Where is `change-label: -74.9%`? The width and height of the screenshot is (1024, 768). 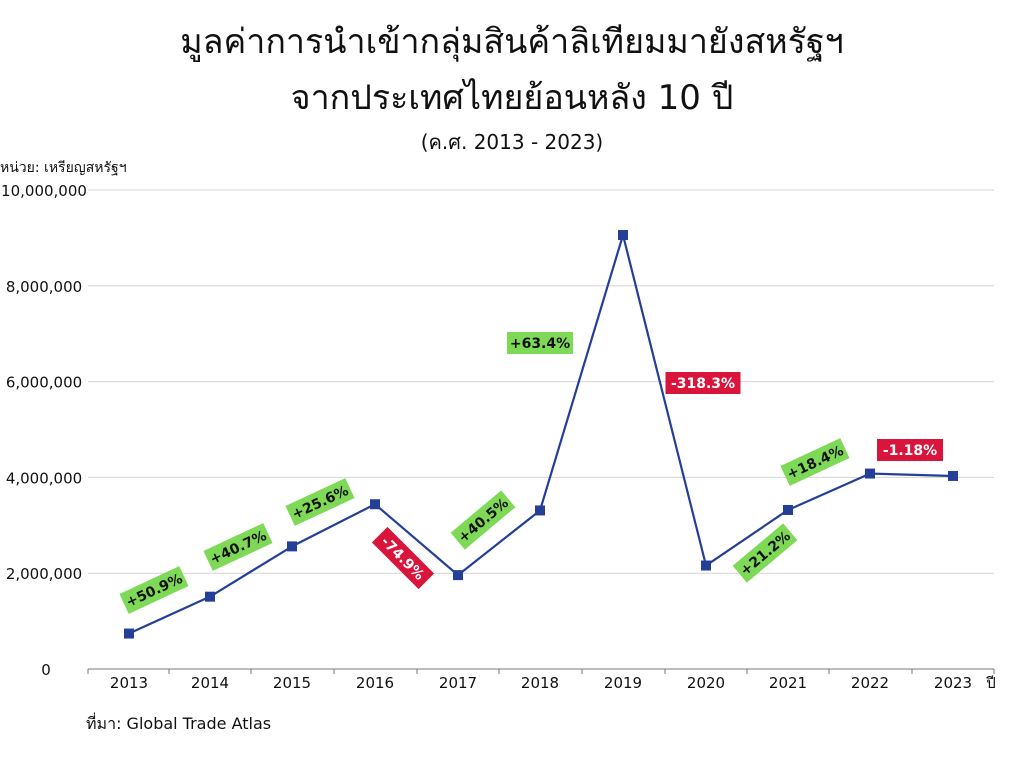 change-label: -74.9% is located at coordinates (403, 558).